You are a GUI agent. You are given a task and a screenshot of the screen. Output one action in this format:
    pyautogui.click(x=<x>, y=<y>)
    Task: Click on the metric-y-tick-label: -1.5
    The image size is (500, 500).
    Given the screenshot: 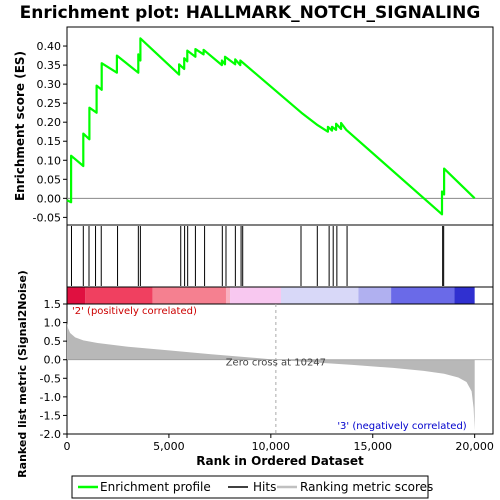 What is the action you would take?
    pyautogui.click(x=50, y=415)
    